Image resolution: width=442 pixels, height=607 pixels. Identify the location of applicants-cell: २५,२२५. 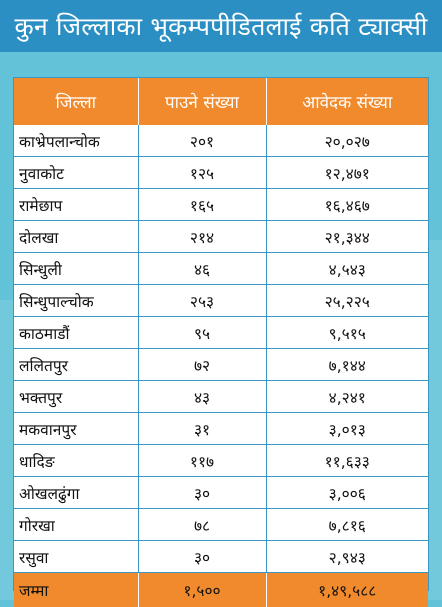
(347, 301).